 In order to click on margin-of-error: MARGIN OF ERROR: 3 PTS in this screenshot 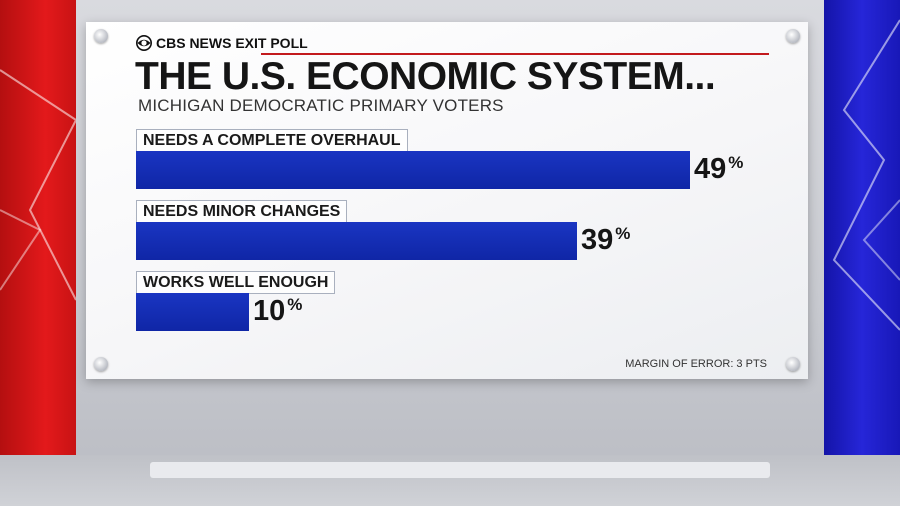, I will do `click(696, 364)`.